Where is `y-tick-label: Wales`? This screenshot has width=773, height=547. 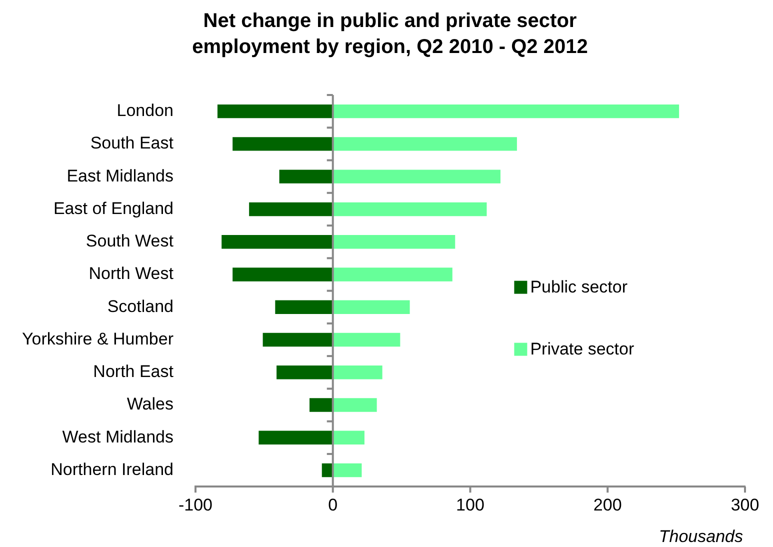
y-tick-label: Wales is located at coordinates (150, 404).